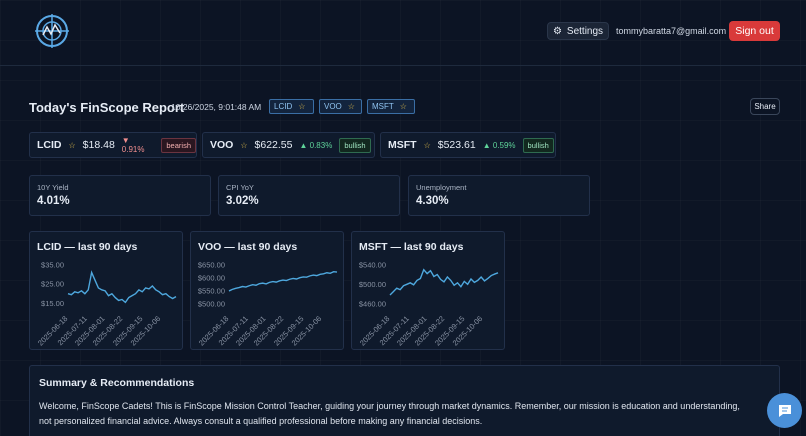  What do you see at coordinates (98, 145) in the screenshot?
I see `quote-price: $18.48` at bounding box center [98, 145].